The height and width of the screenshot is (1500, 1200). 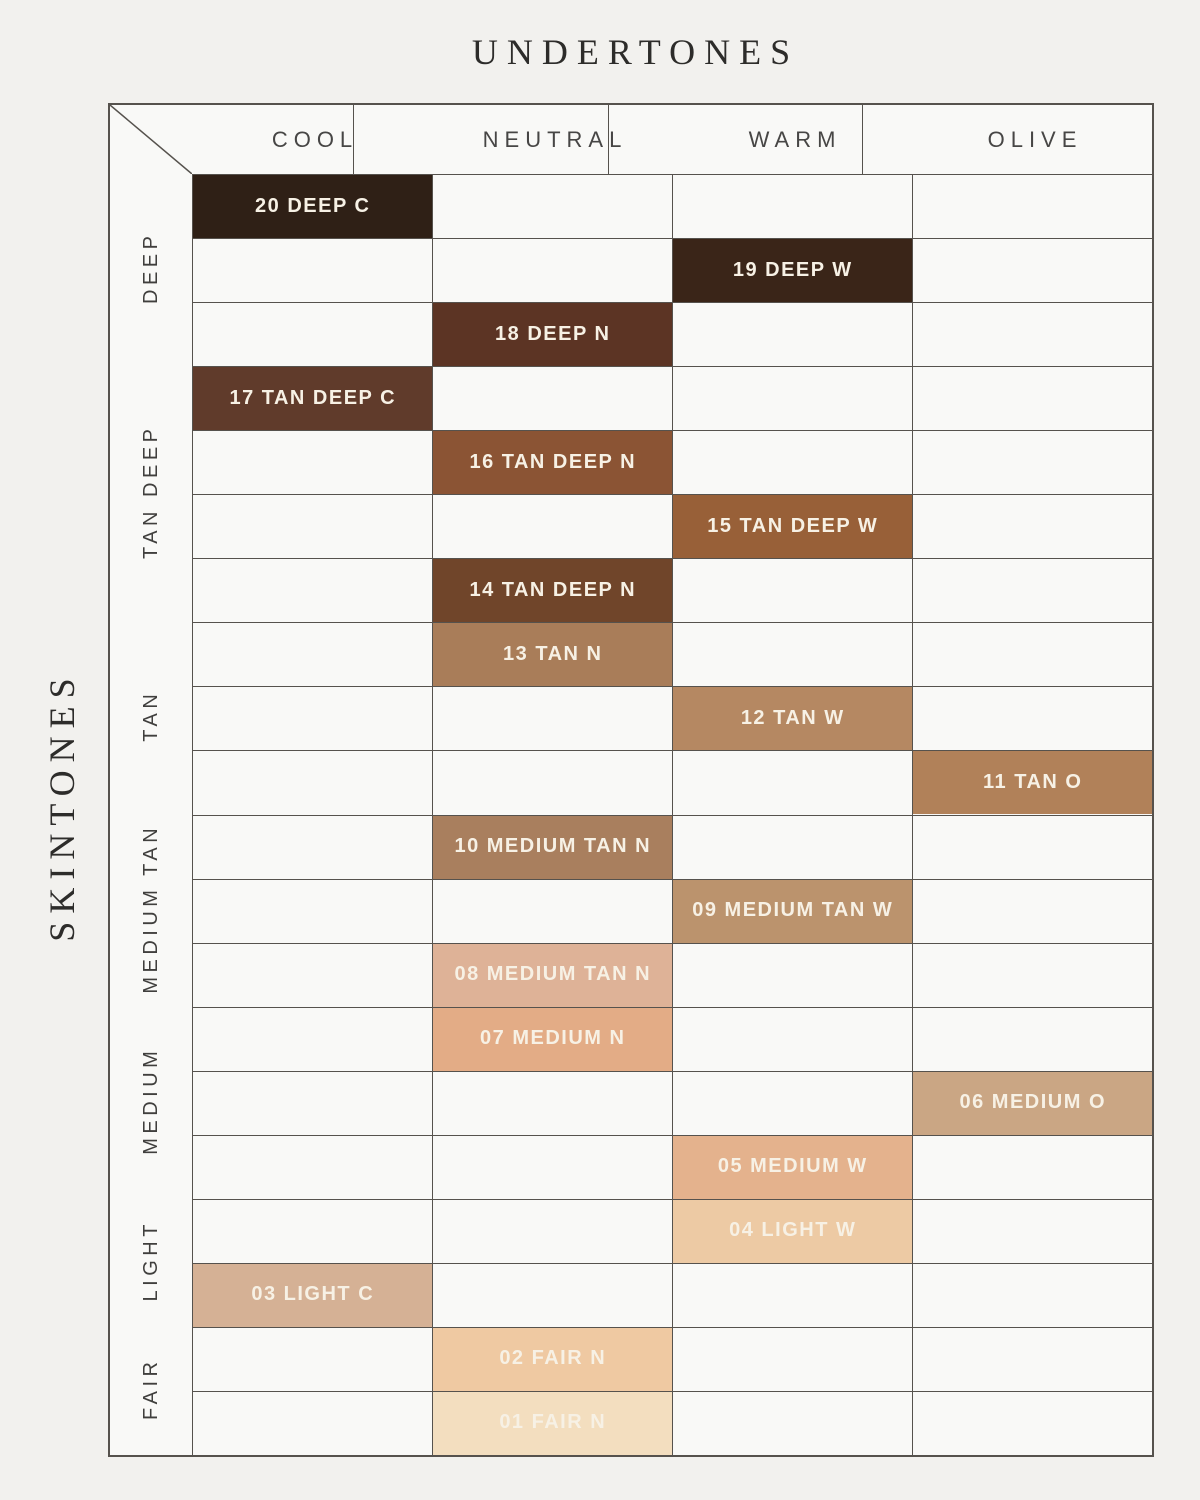 I want to click on shade-label: 02 FAIR N, so click(x=553, y=1358).